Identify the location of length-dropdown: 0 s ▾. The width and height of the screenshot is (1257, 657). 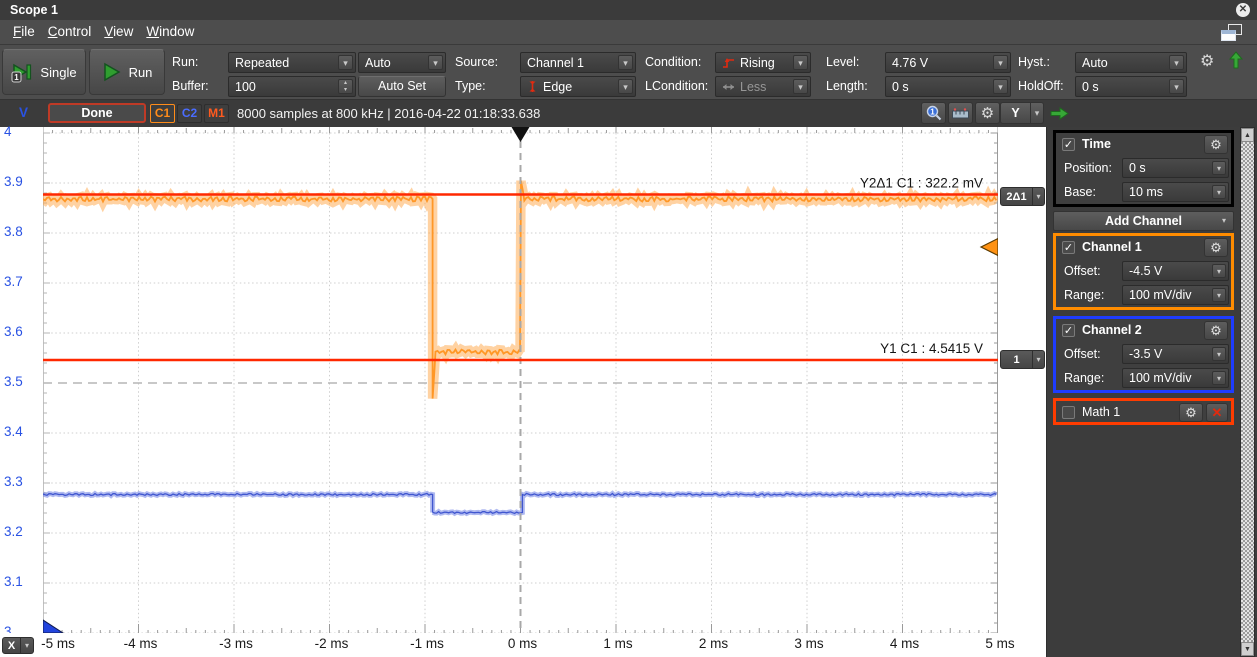
(948, 86).